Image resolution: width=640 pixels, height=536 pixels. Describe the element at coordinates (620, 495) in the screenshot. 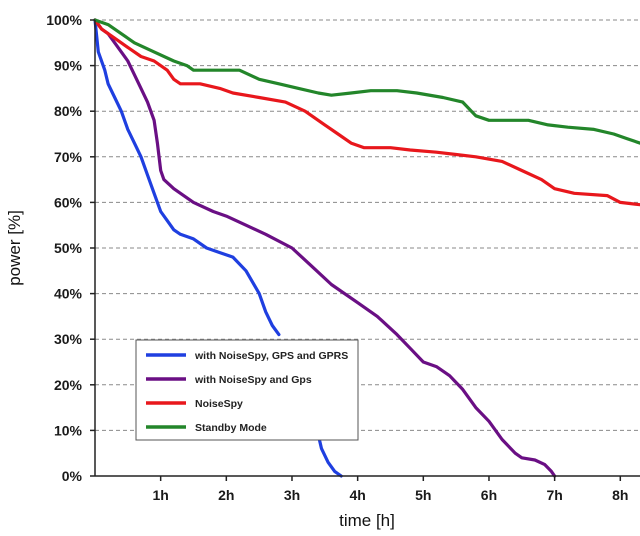

I see `x-tick-label: 8h` at that location.